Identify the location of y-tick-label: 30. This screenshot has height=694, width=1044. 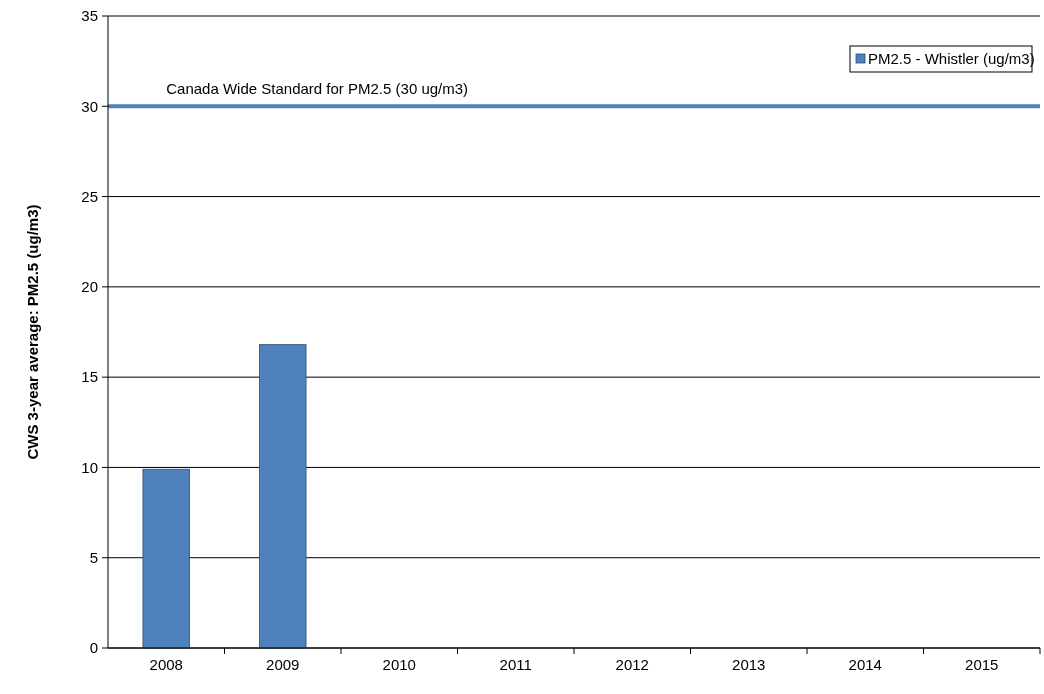
(89, 106).